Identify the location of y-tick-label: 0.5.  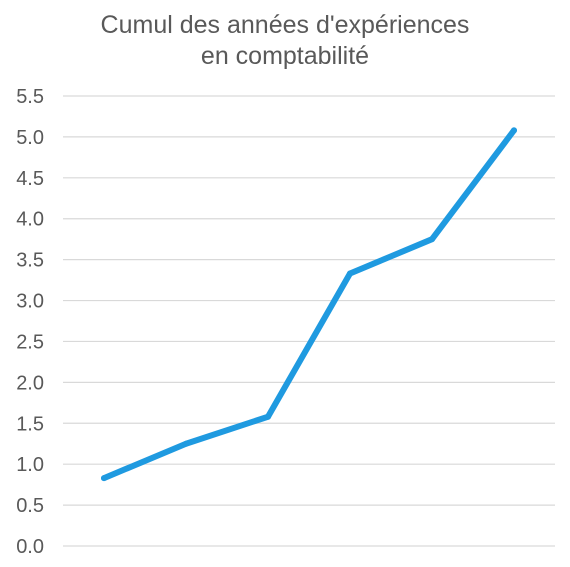
(30, 506).